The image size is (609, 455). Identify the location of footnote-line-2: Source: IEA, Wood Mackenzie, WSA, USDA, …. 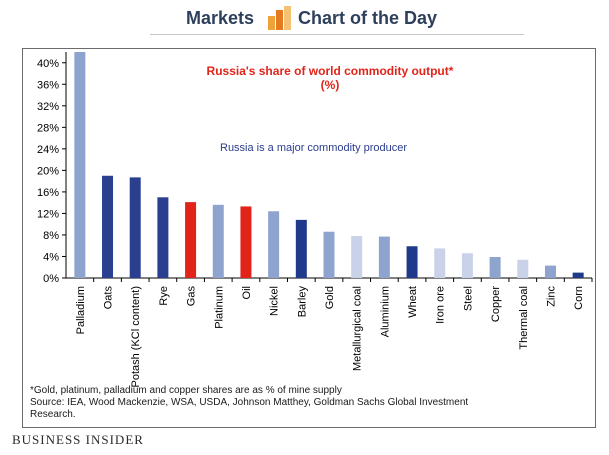
(249, 402).